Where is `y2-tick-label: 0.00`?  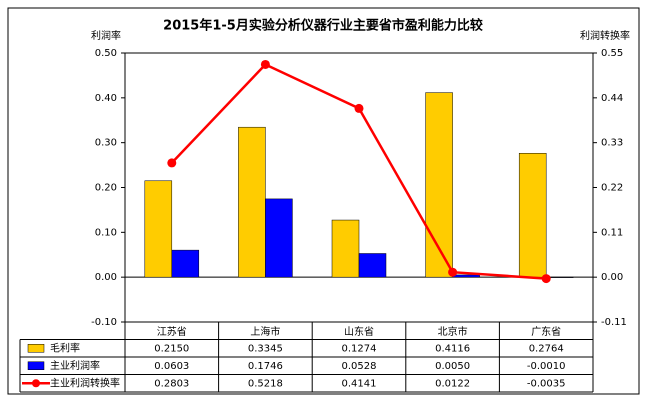
y2-tick-label: 0.00 is located at coordinates (612, 277).